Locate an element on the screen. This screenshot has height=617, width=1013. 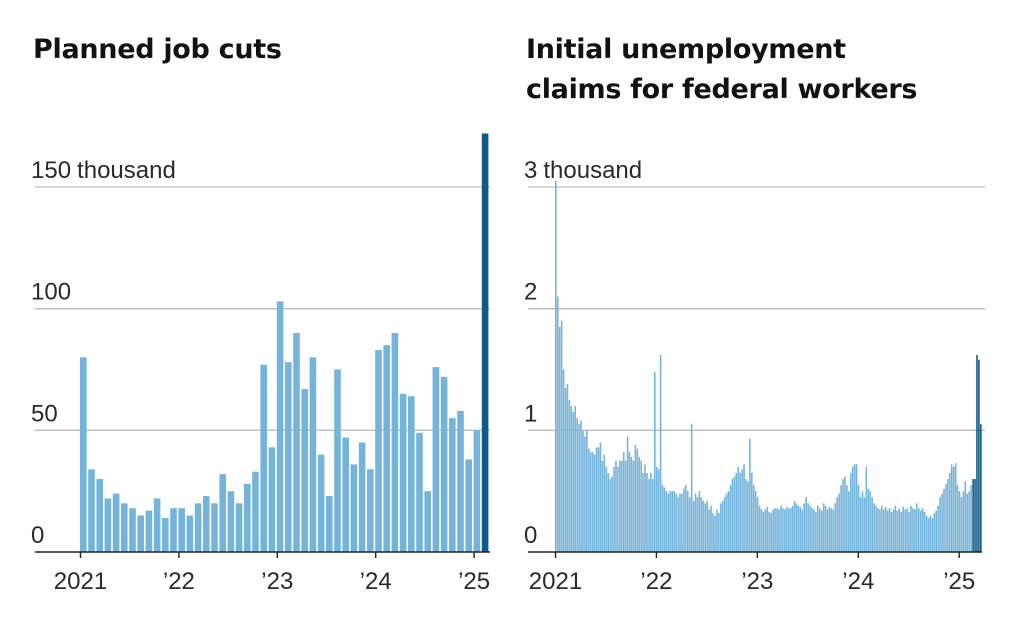
y-axis-unit-label: thousand is located at coordinates (126, 170).